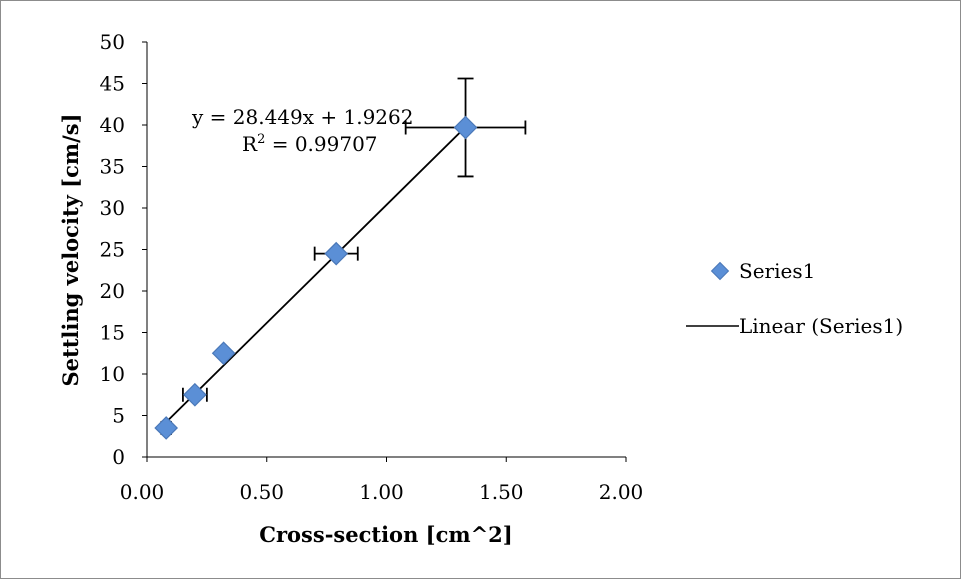  I want to click on x-tick-label: 0.00, so click(142, 492).